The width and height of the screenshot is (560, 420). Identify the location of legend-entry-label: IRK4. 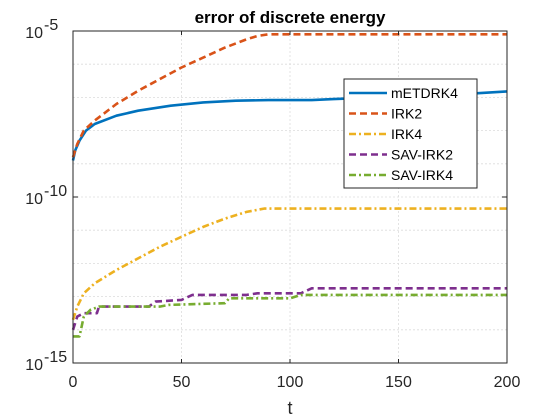
(406, 134).